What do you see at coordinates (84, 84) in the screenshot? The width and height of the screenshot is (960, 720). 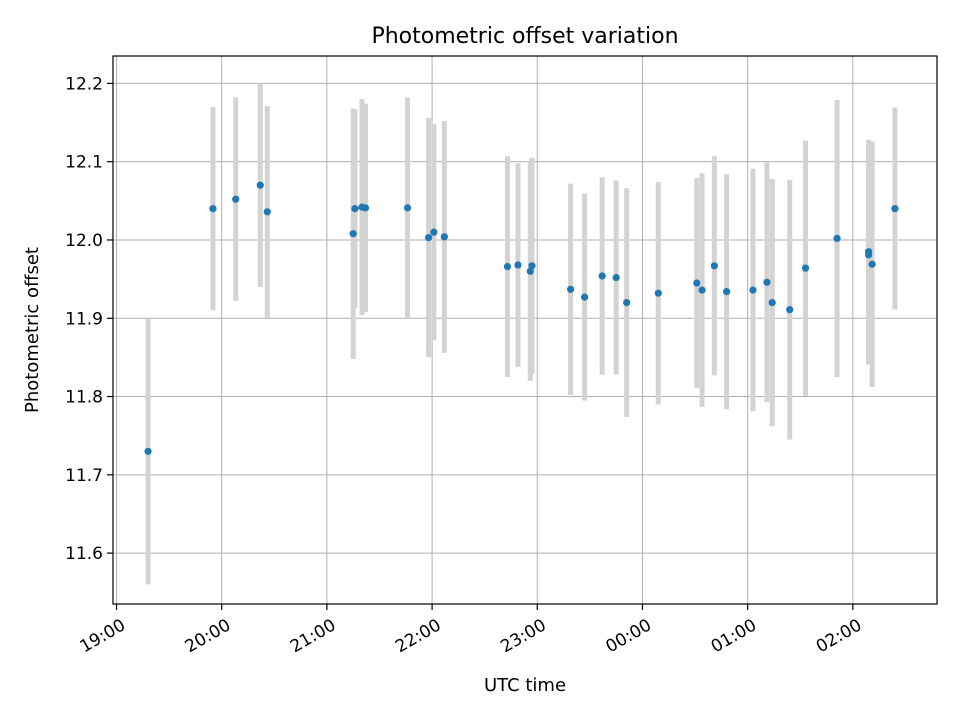 I see `y-tick-label: 12.2` at bounding box center [84, 84].